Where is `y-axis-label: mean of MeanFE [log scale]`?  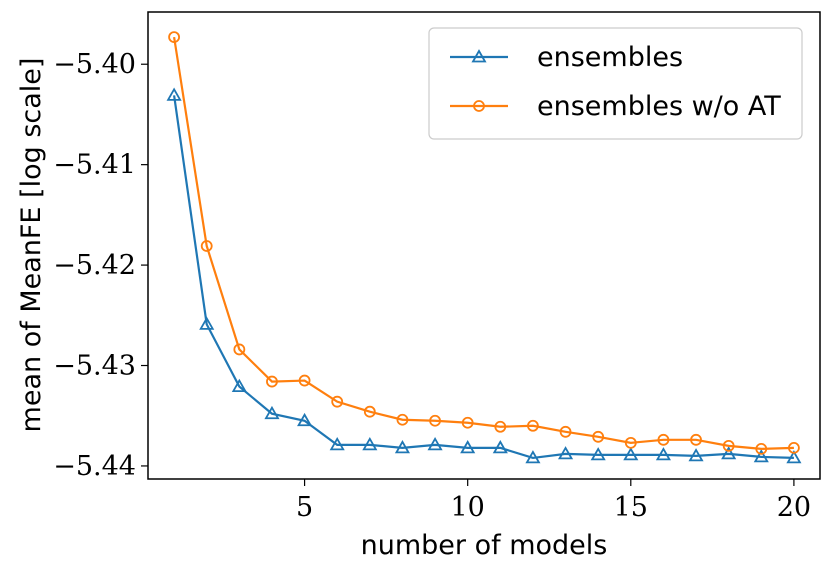 y-axis-label: mean of MeanFE [log scale] is located at coordinates (31, 245).